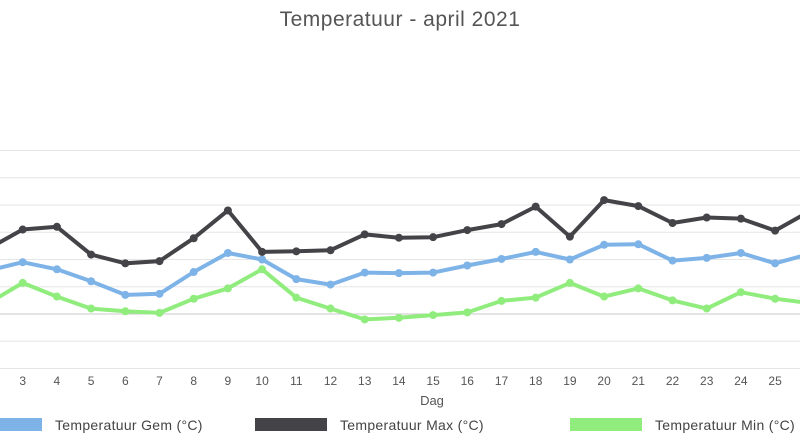 Image resolution: width=800 pixels, height=440 pixels. I want to click on x-tick-label: 12, so click(331, 381).